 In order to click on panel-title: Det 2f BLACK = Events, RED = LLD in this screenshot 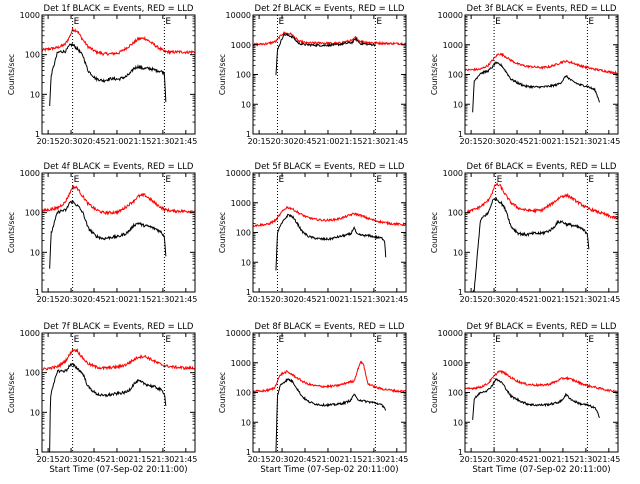, I will do `click(330, 9)`.